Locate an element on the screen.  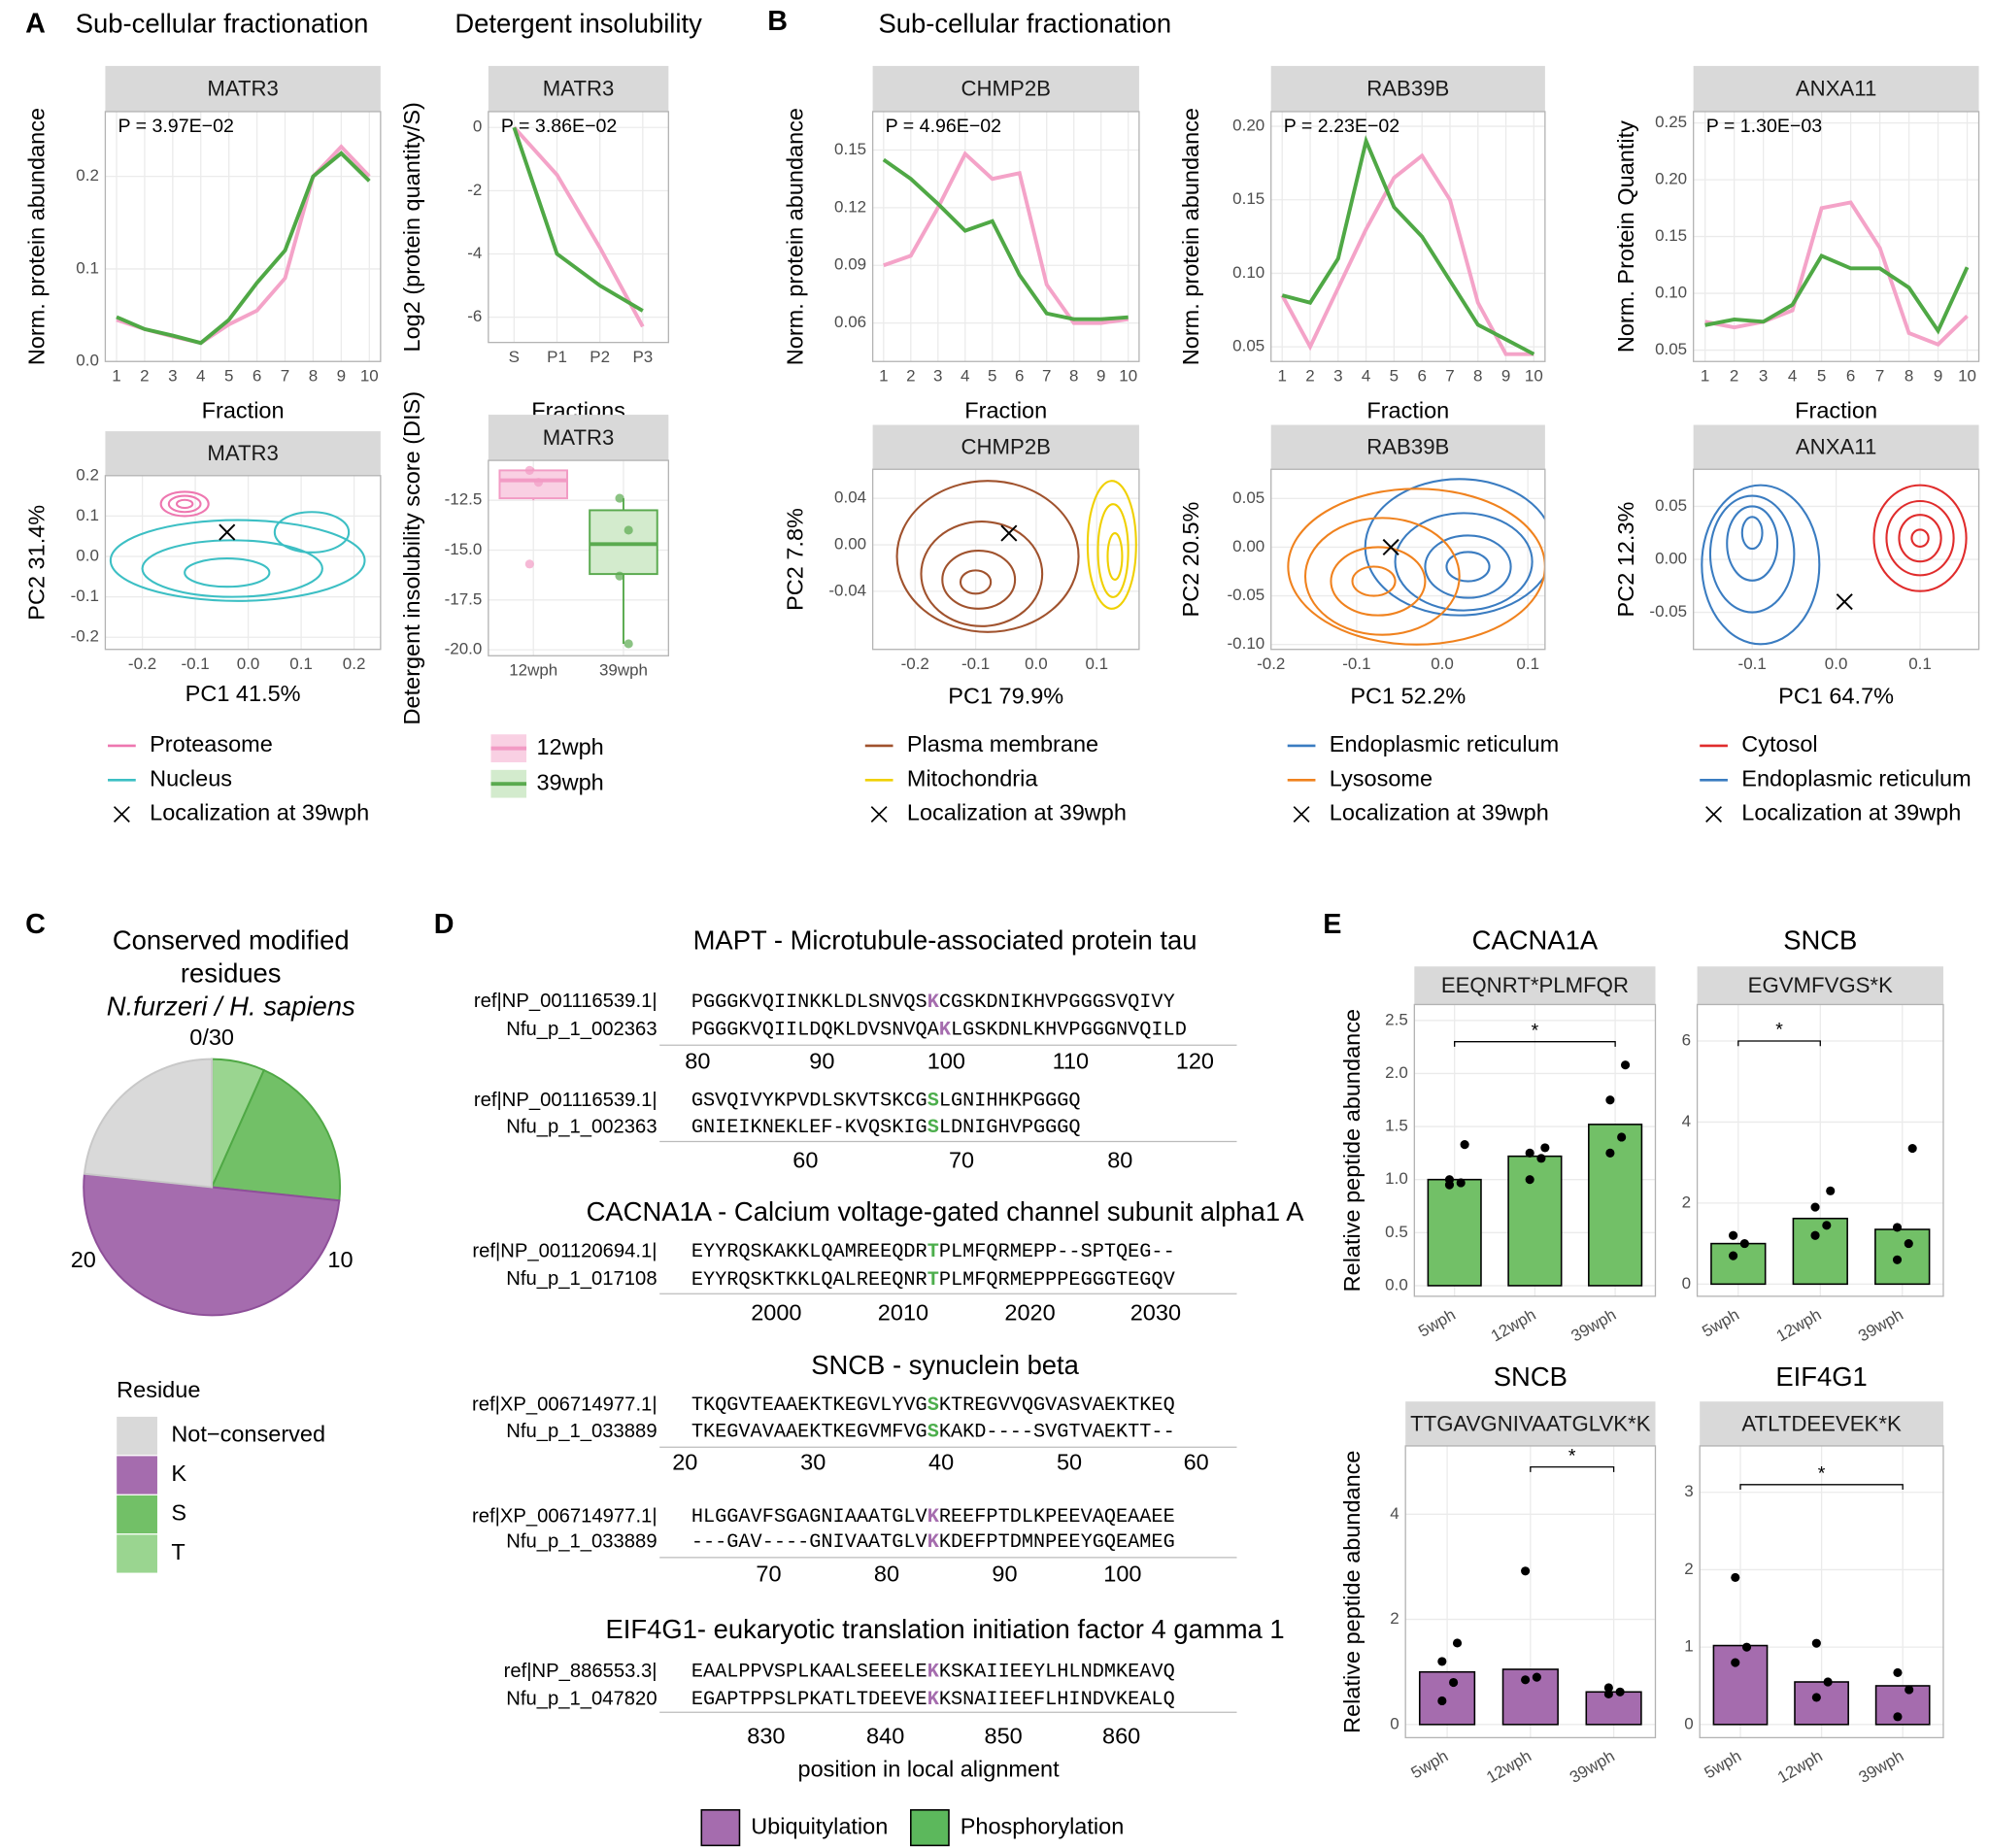
x-tick-label: S is located at coordinates (514, 357).